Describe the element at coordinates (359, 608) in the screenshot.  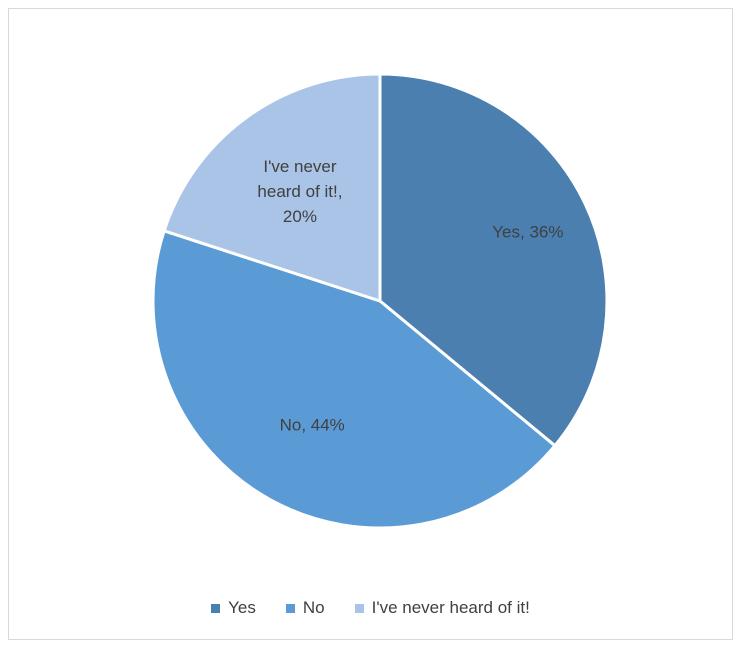
I see `legend-swatch-never-heard` at that location.